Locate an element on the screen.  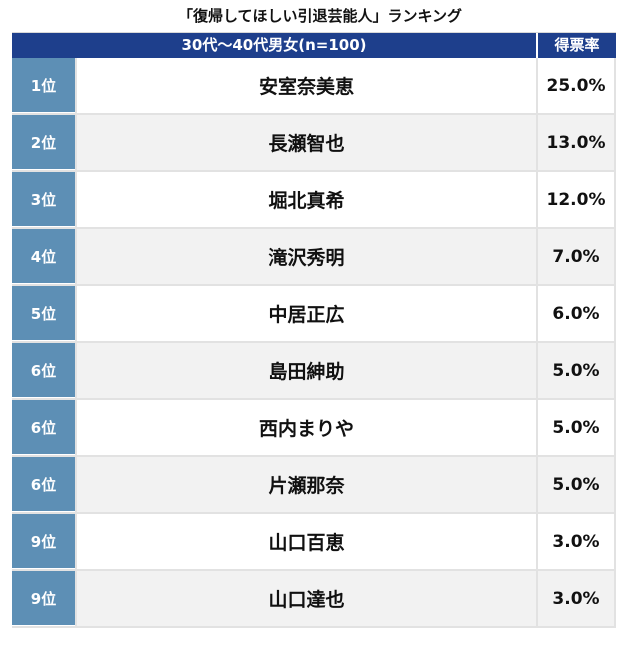
table-row: 4位 滝沢秀明 7.0% is located at coordinates (314, 257).